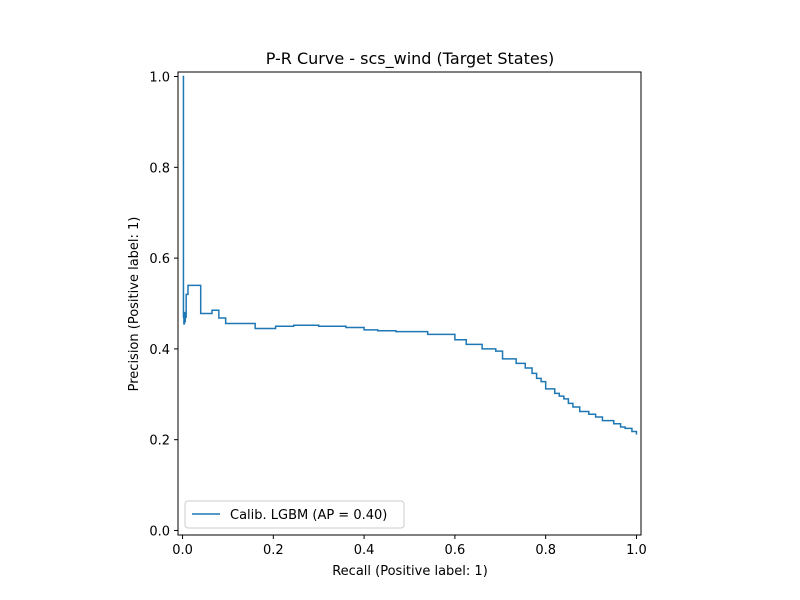 This screenshot has height=600, width=800. Describe the element at coordinates (159, 350) in the screenshot. I see `y-tick-label: 0.4` at that location.